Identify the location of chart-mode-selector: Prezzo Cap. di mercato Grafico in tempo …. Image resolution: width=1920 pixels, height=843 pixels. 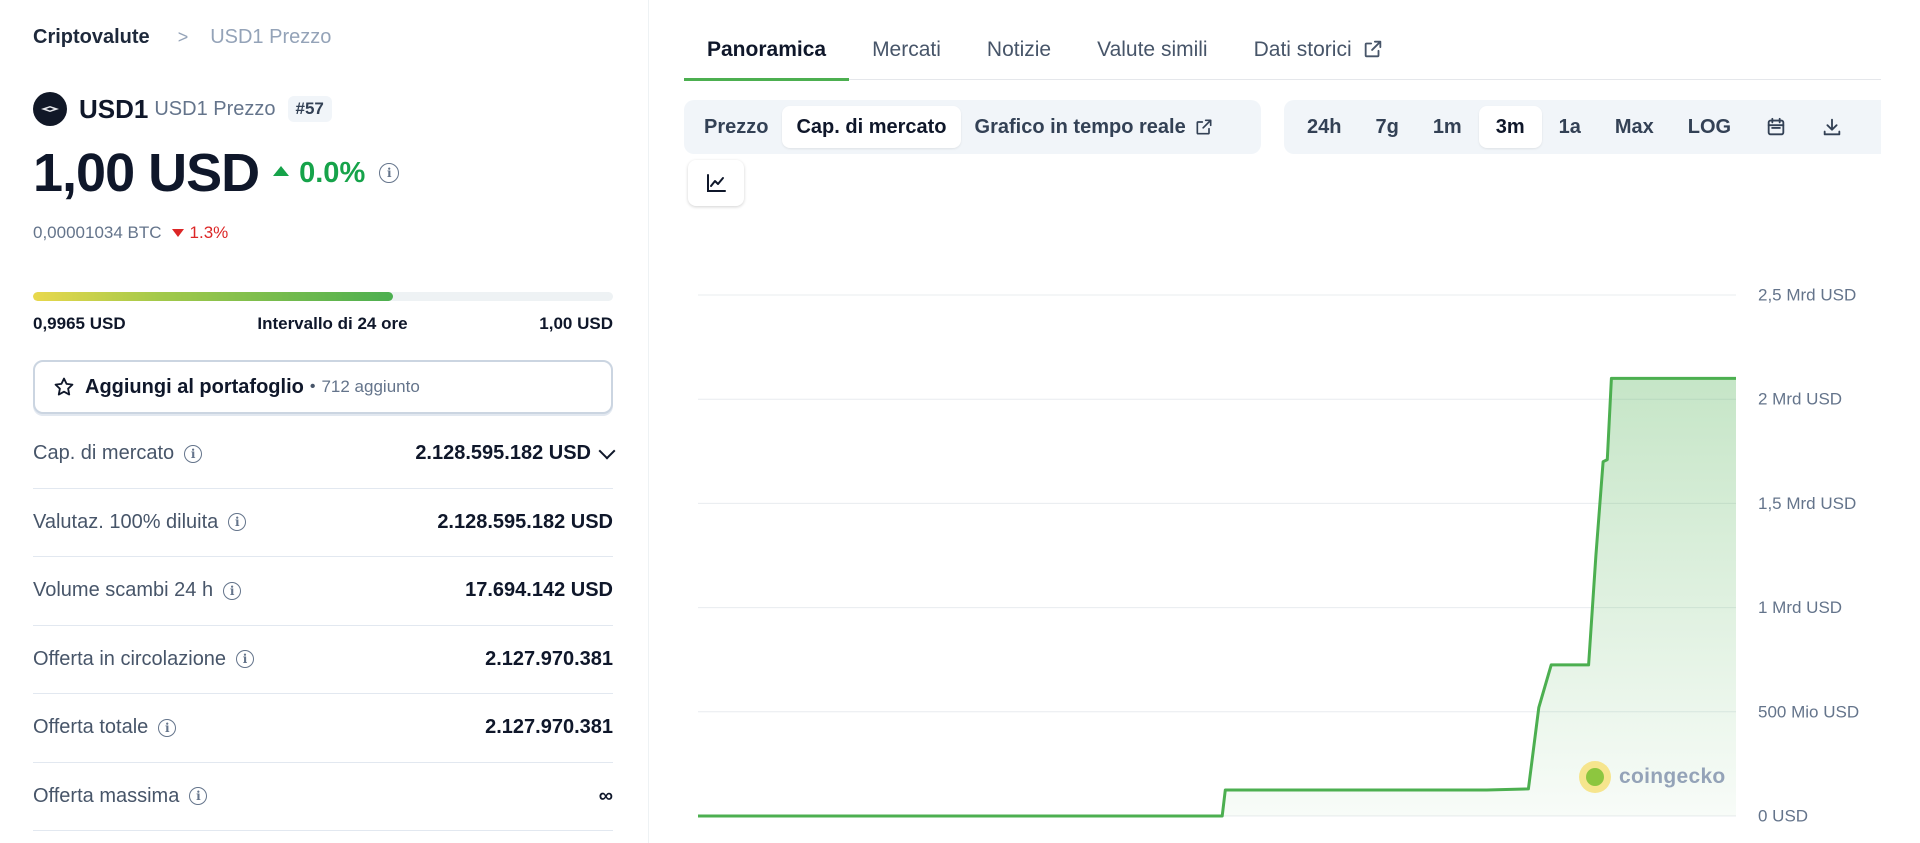
(972, 127).